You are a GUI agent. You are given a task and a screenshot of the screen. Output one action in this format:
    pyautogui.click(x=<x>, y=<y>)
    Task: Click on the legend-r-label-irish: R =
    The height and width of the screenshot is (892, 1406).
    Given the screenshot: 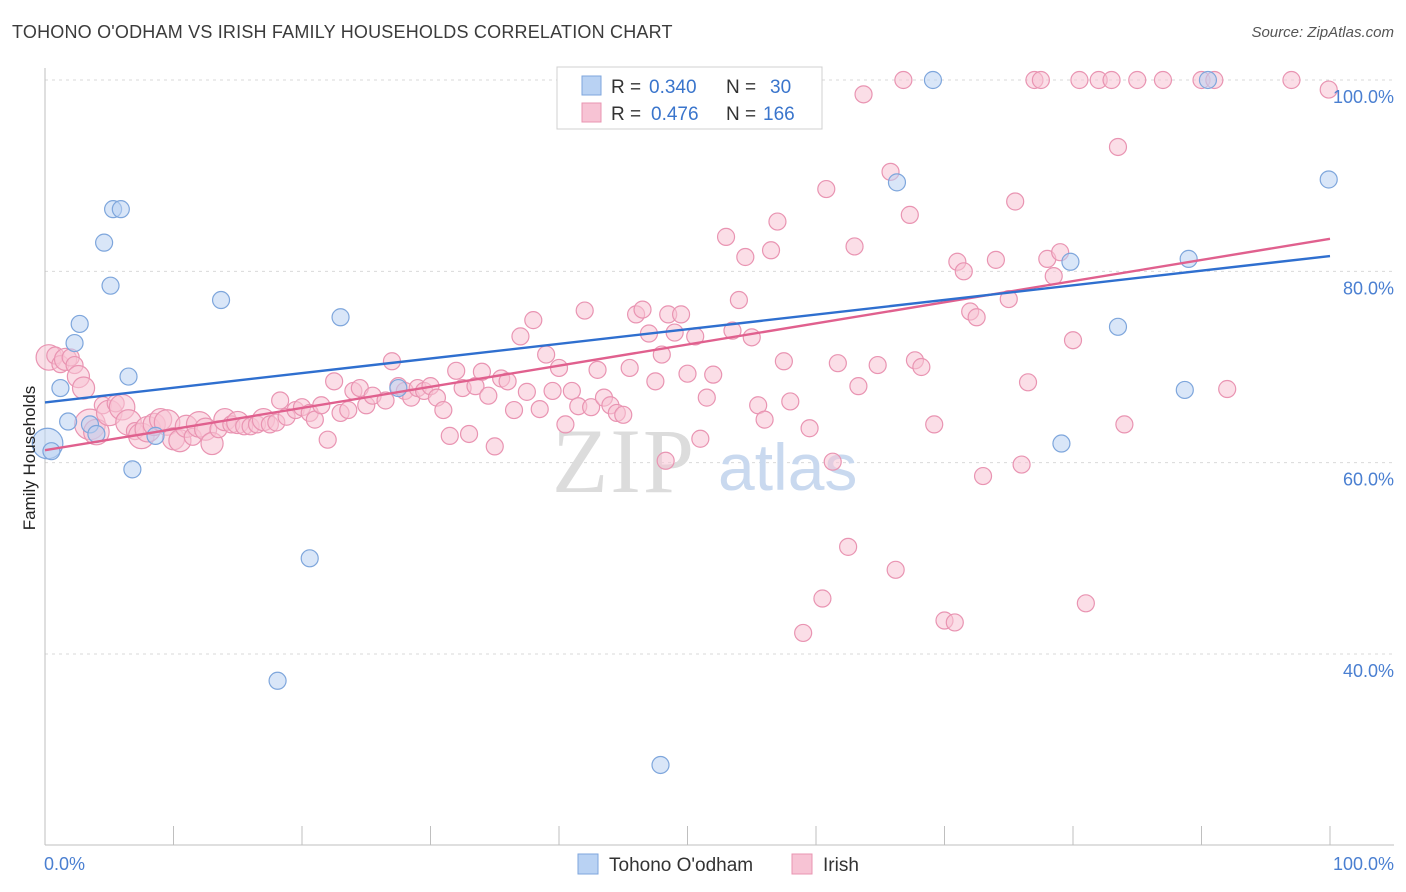 What is the action you would take?
    pyautogui.click(x=626, y=114)
    